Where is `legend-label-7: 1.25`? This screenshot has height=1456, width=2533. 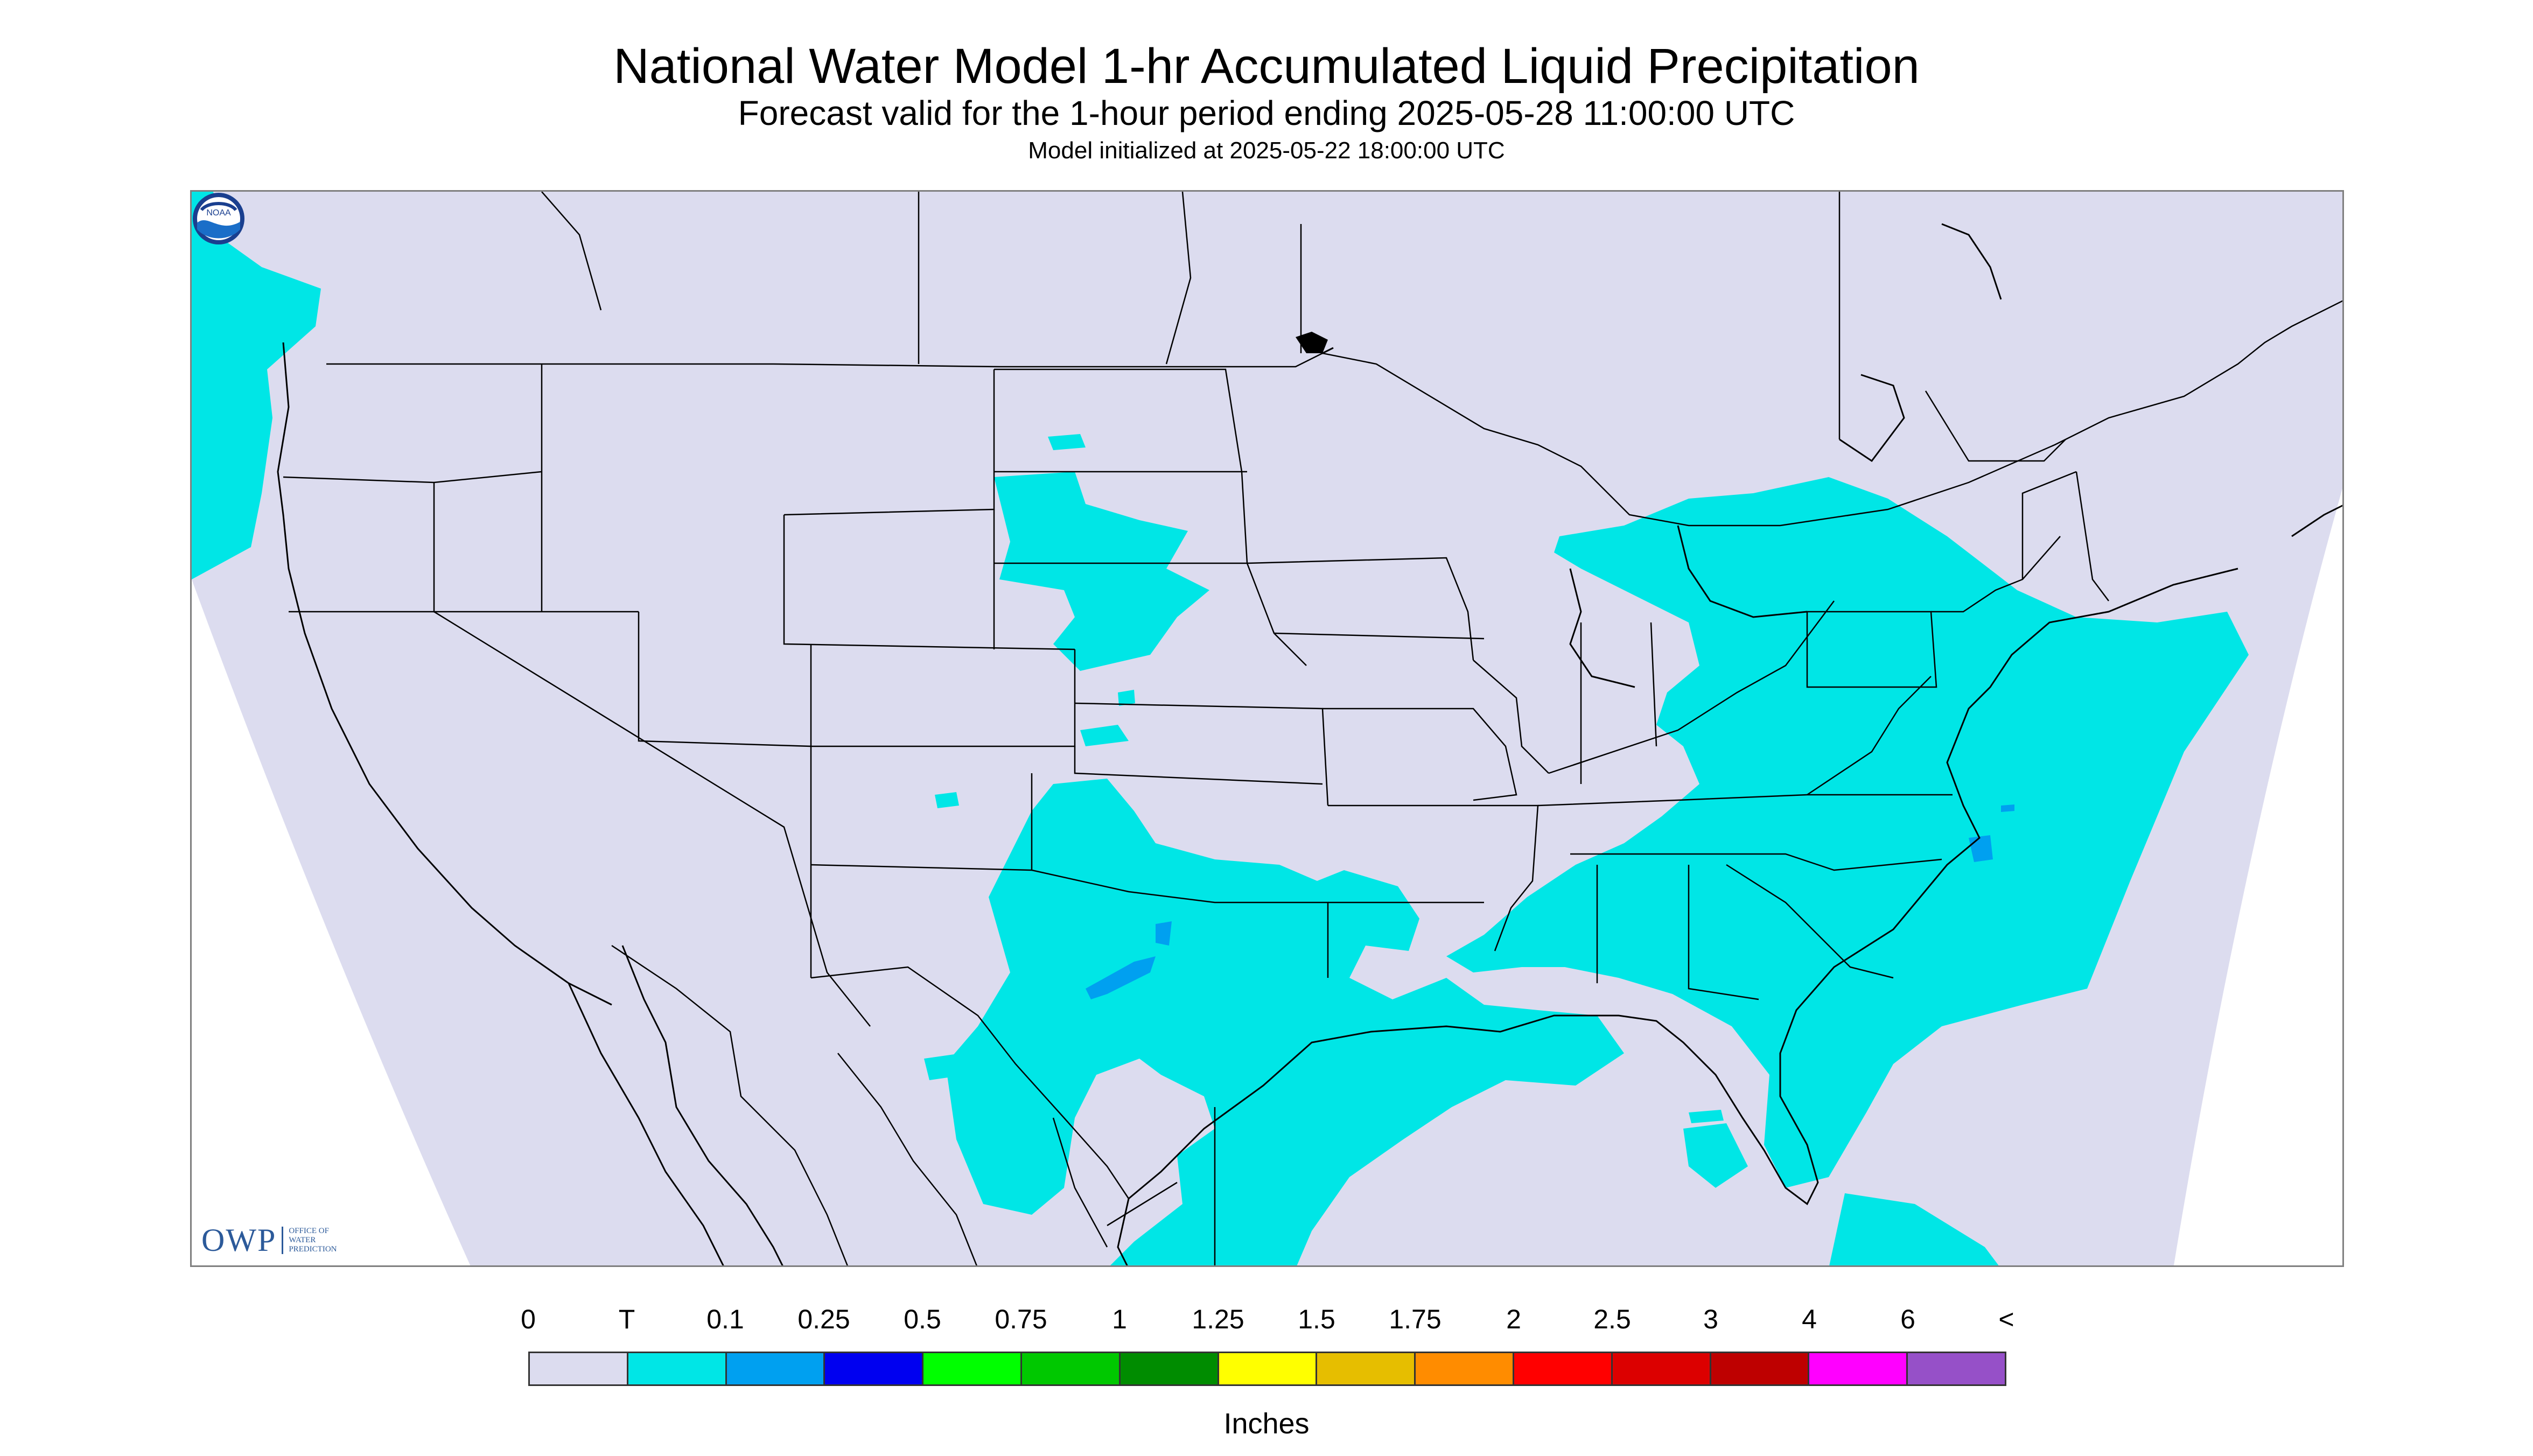 legend-label-7: 1.25 is located at coordinates (1218, 1319).